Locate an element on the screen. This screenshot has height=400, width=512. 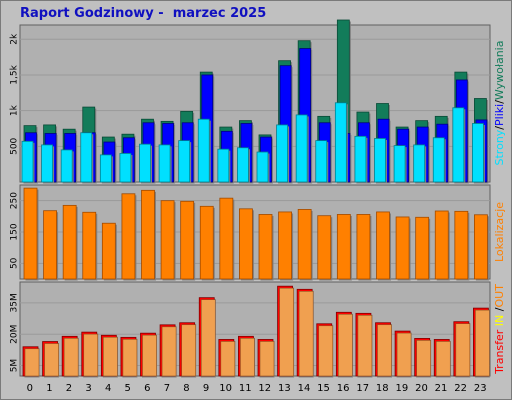
y-tick-label: 1,5k is located at coordinates (15, 74).